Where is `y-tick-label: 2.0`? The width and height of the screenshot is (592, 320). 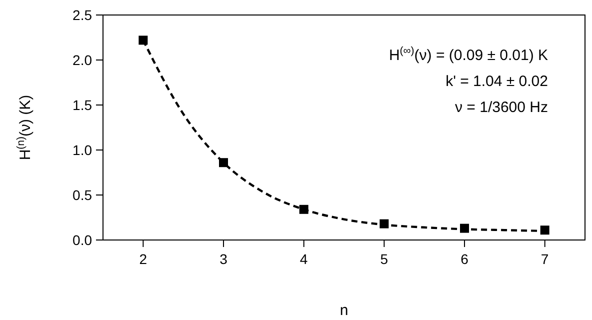 y-tick-label: 2.0 is located at coordinates (82, 60).